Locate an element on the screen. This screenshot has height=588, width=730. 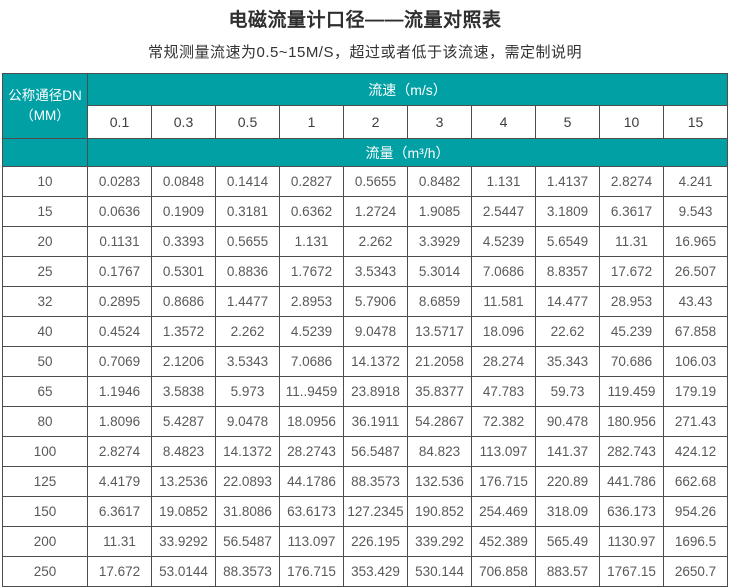
flow-value: 35.343 is located at coordinates (567, 361).